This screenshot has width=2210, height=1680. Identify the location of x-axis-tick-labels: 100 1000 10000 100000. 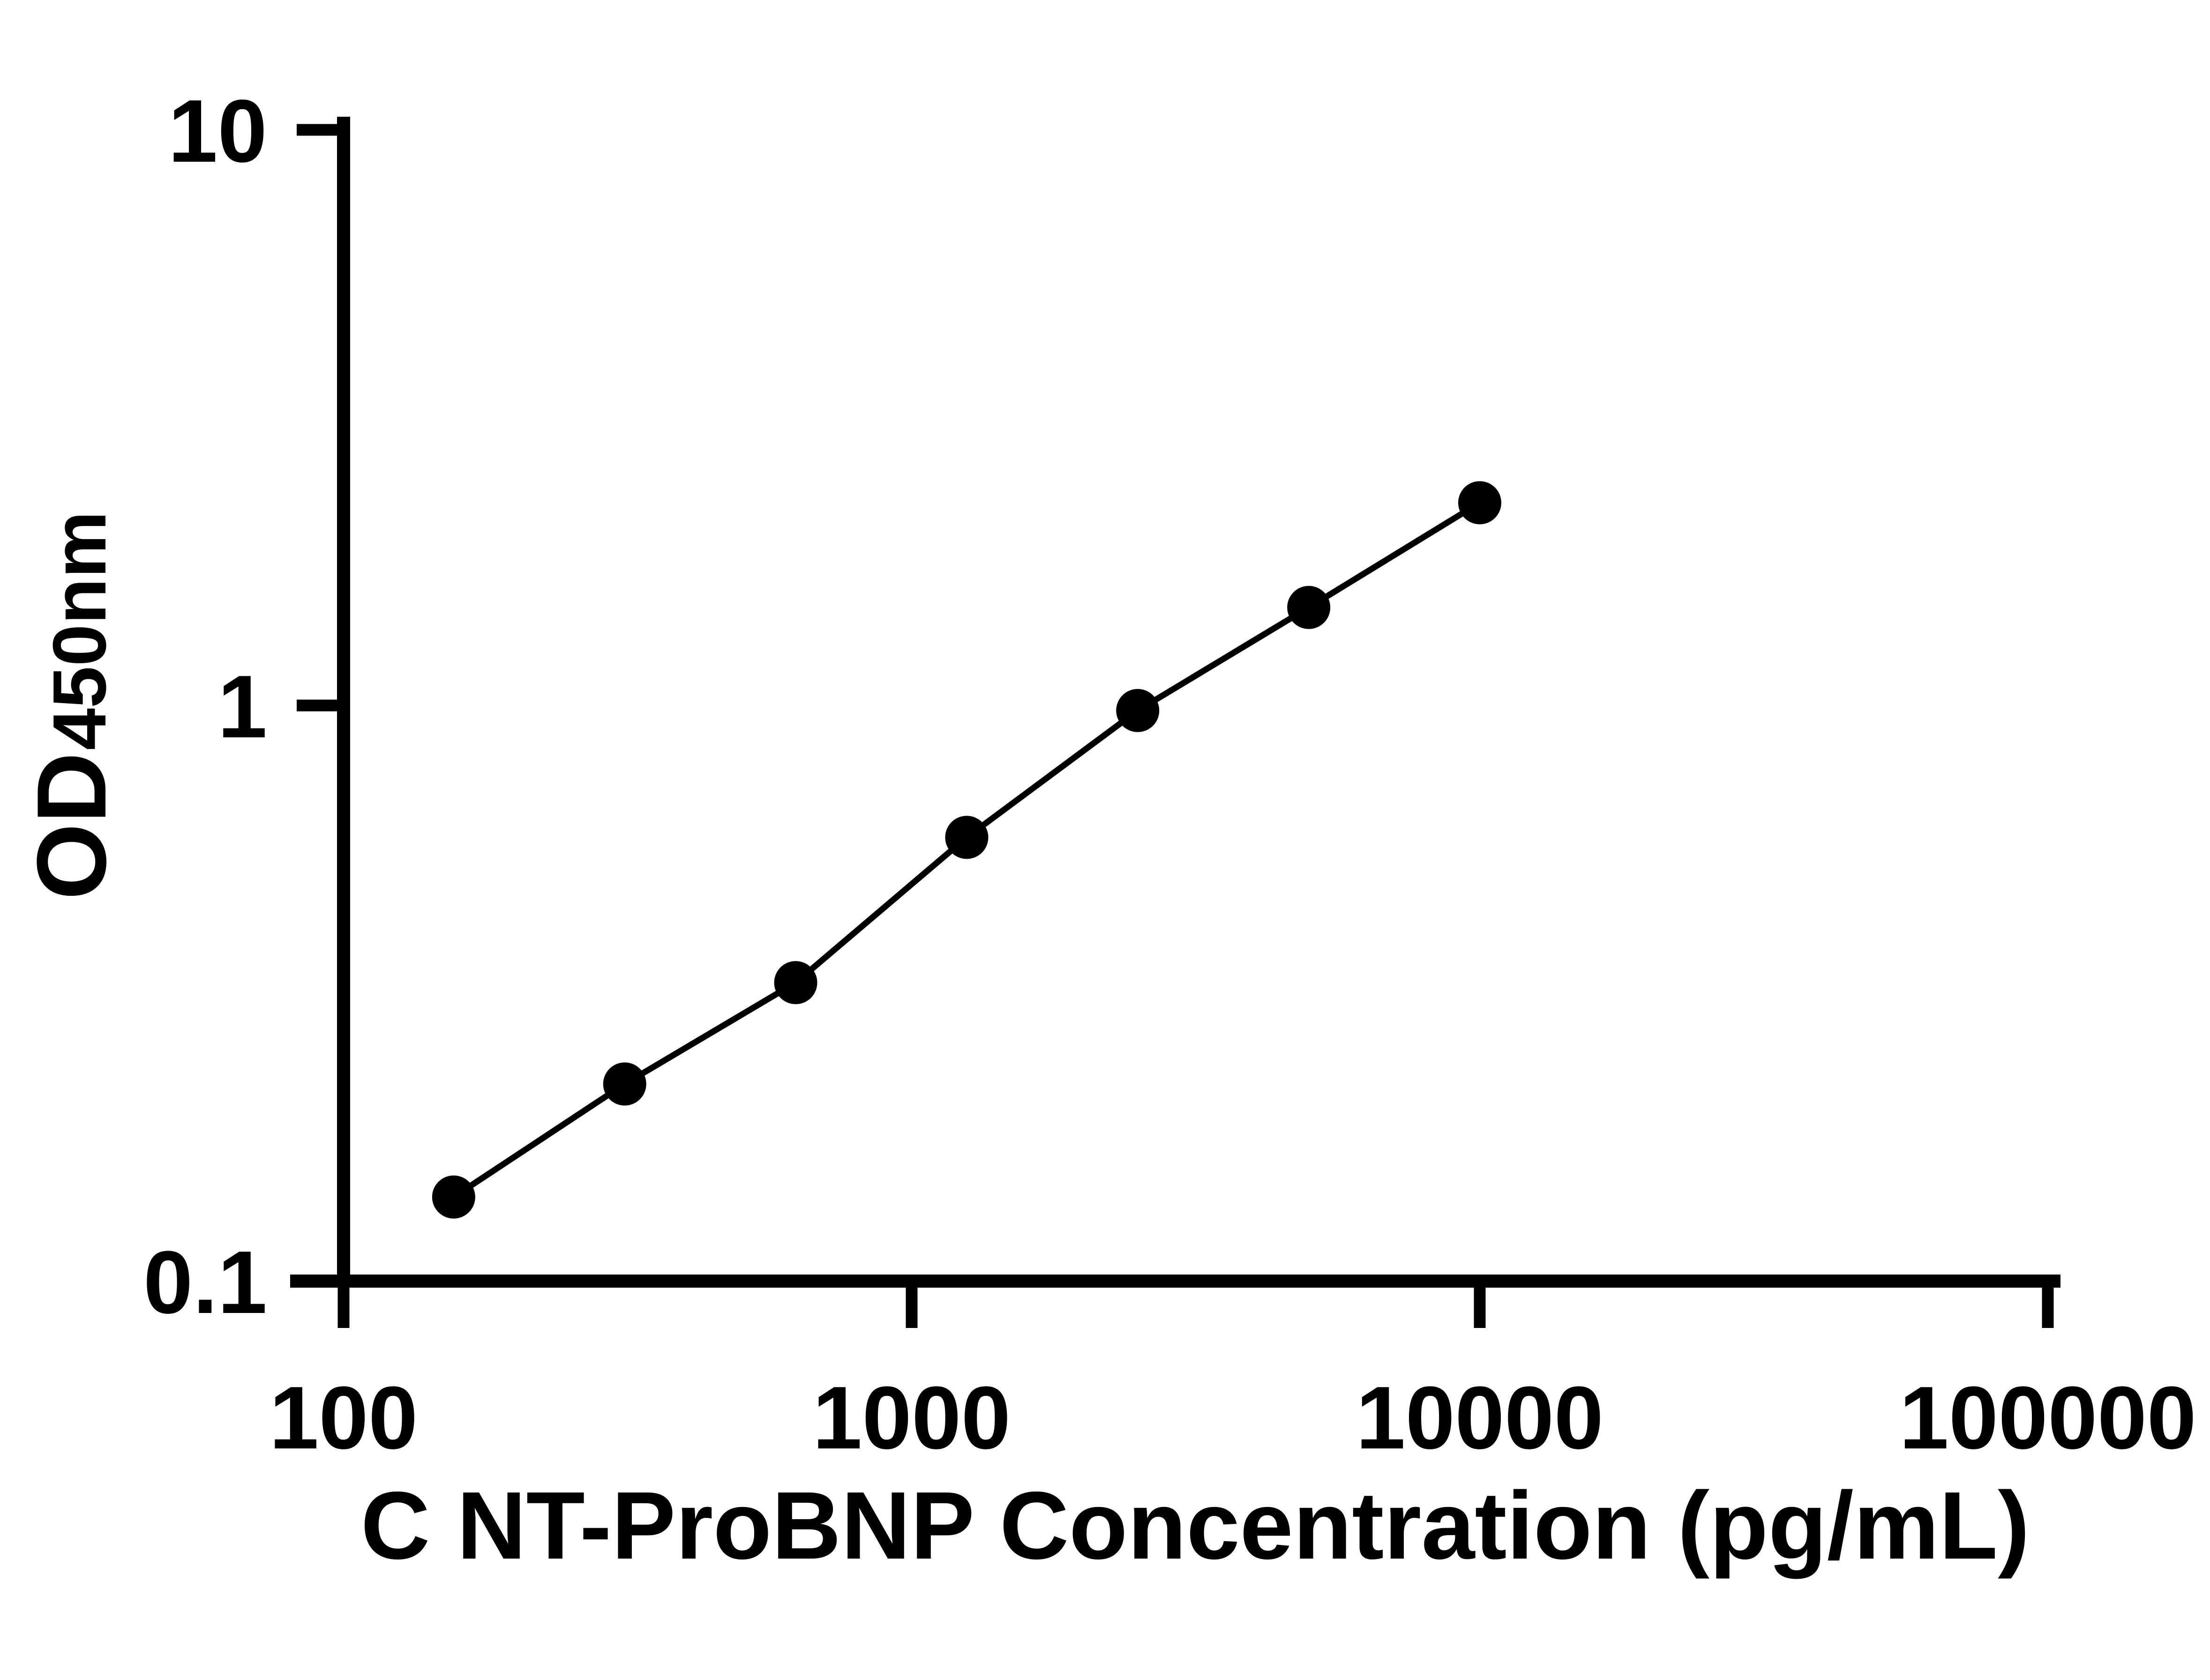
(1232, 1418).